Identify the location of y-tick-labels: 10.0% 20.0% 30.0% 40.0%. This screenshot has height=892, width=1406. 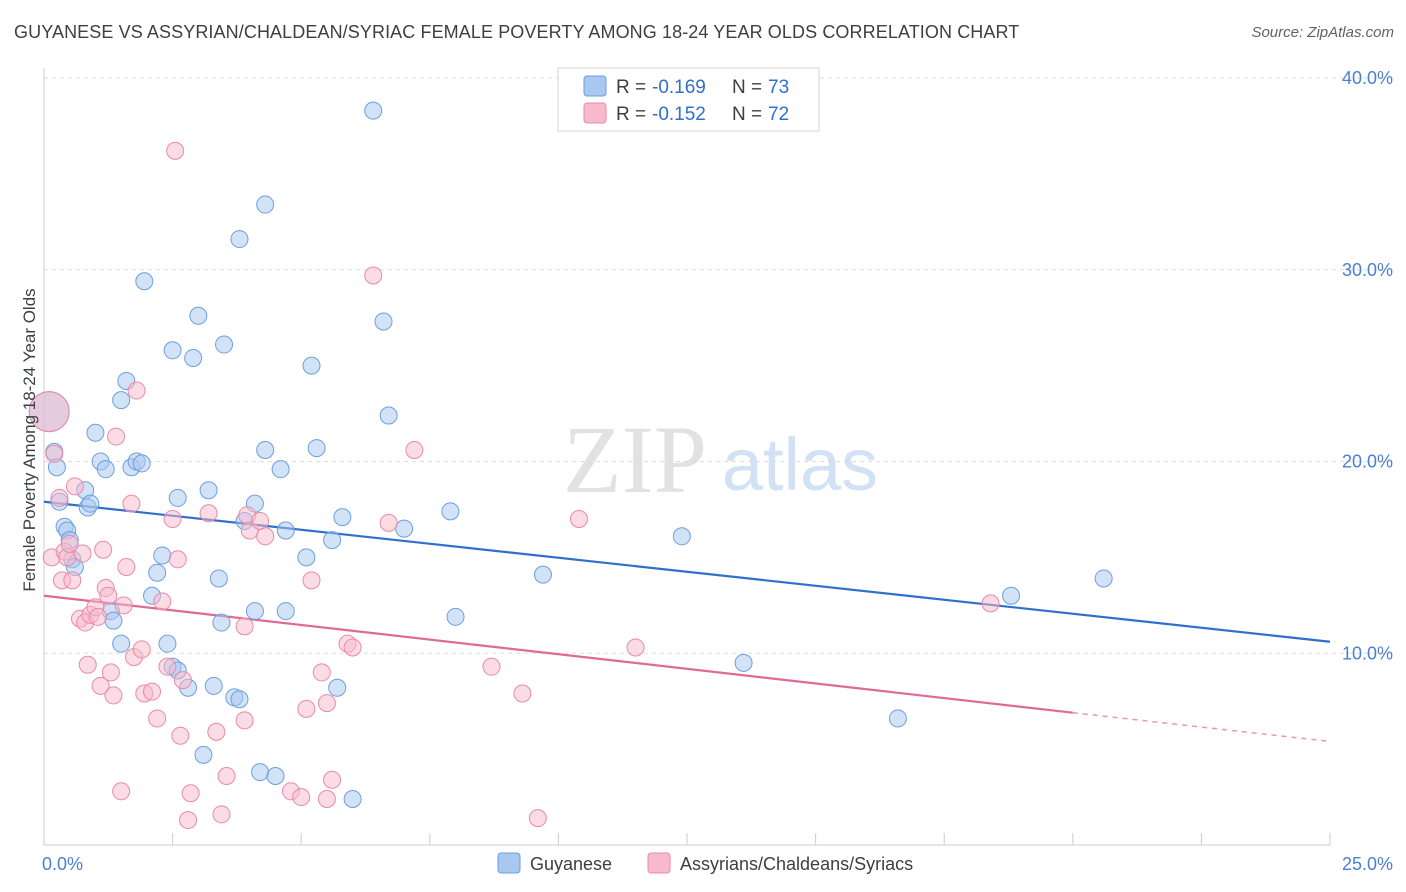
(1367, 365).